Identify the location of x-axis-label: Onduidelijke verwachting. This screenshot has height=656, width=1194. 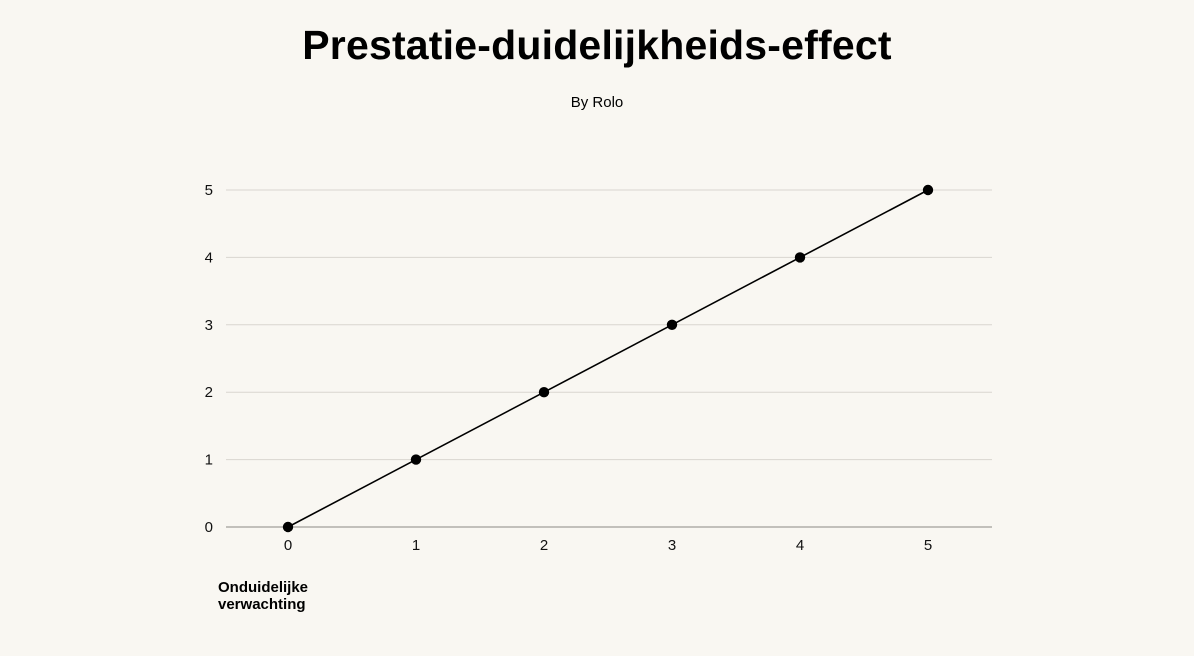
(263, 596).